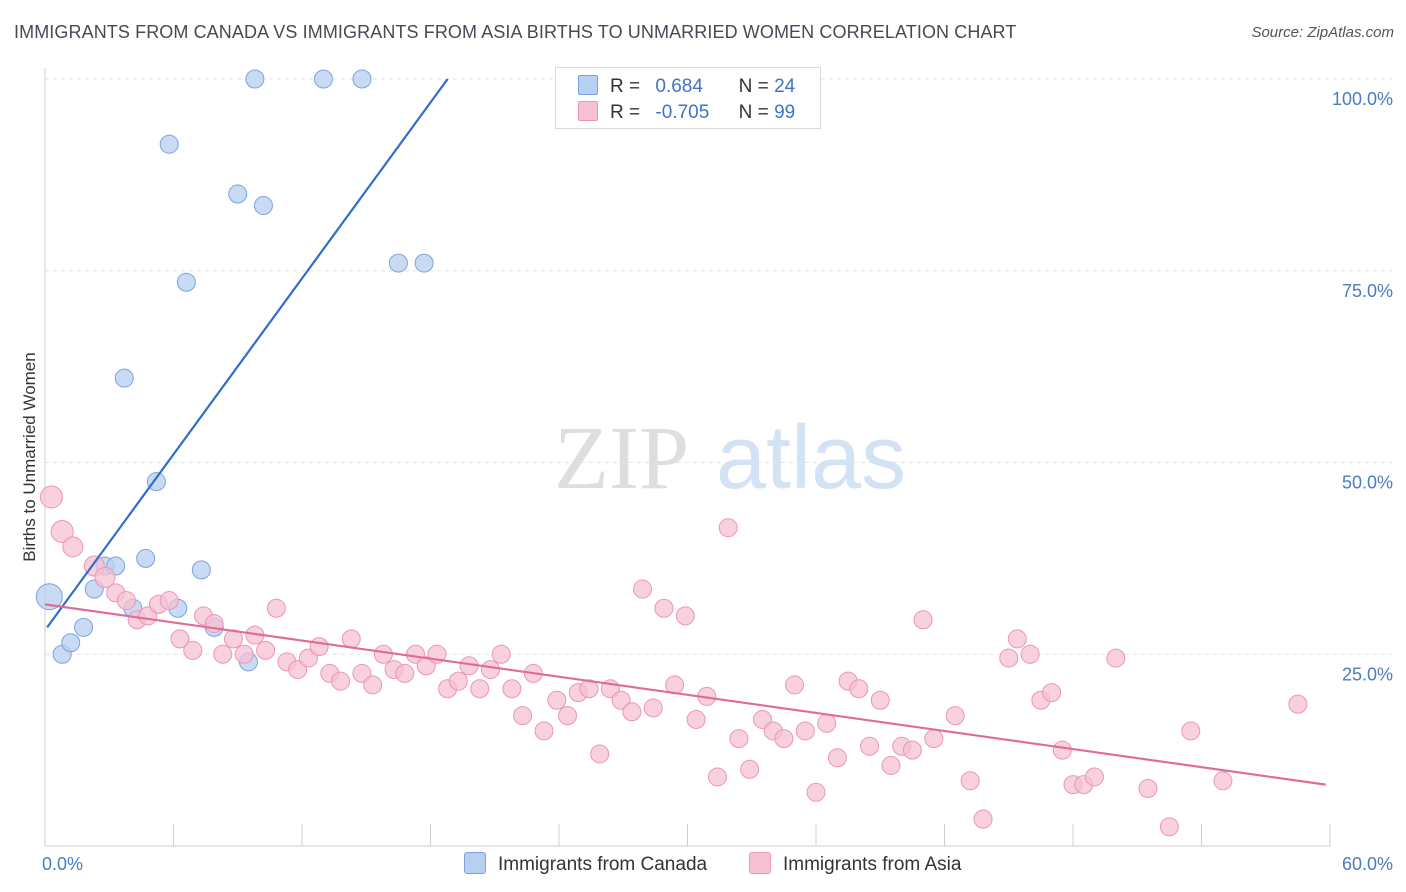 The width and height of the screenshot is (1406, 892). Describe the element at coordinates (682, 112) in the screenshot. I see `legend-r-value: -0.705` at that location.